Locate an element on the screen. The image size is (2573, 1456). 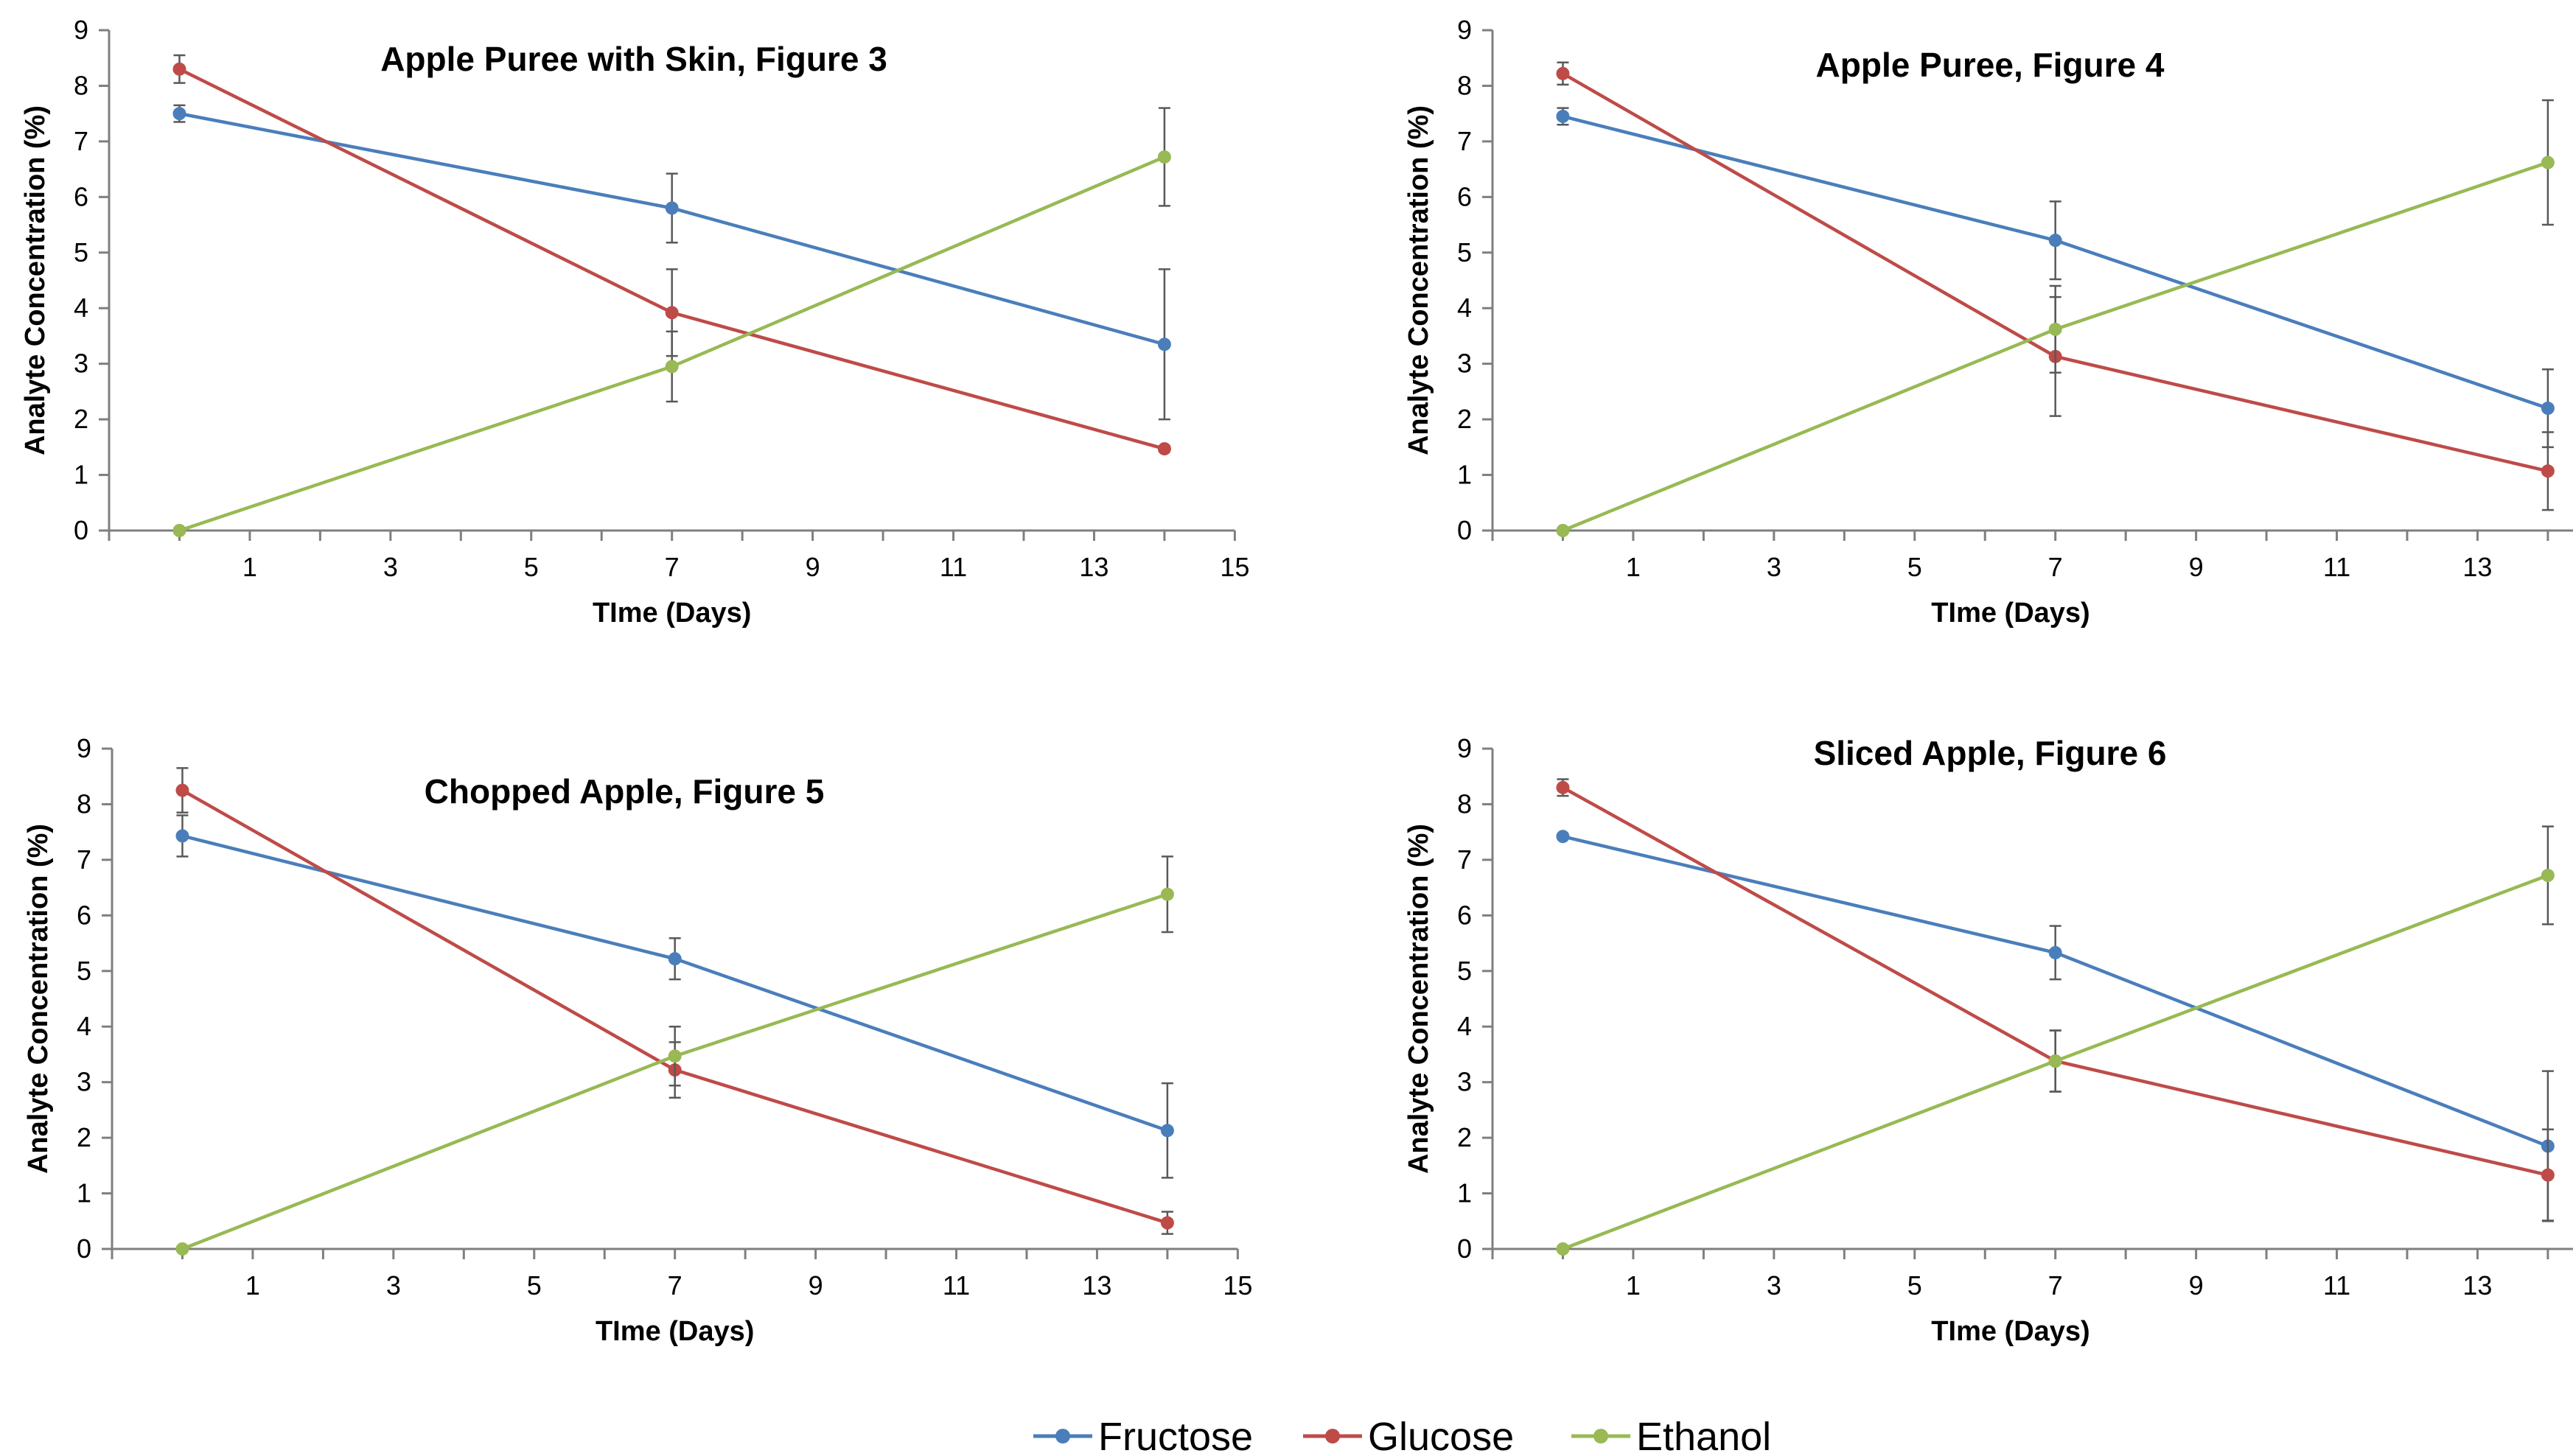
y-tick-label: 3 is located at coordinates (84, 1082).